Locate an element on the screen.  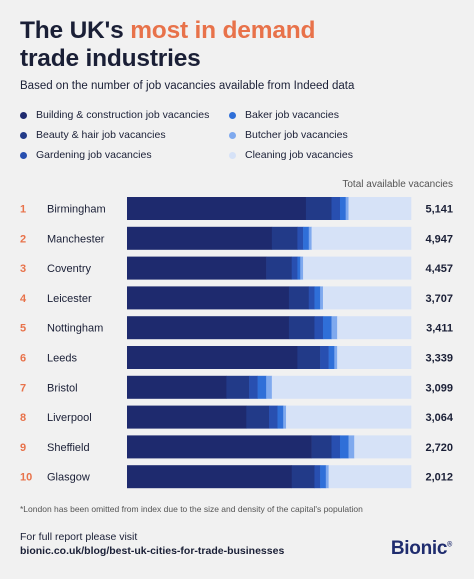
city-label: Sheffield is located at coordinates (68, 448).